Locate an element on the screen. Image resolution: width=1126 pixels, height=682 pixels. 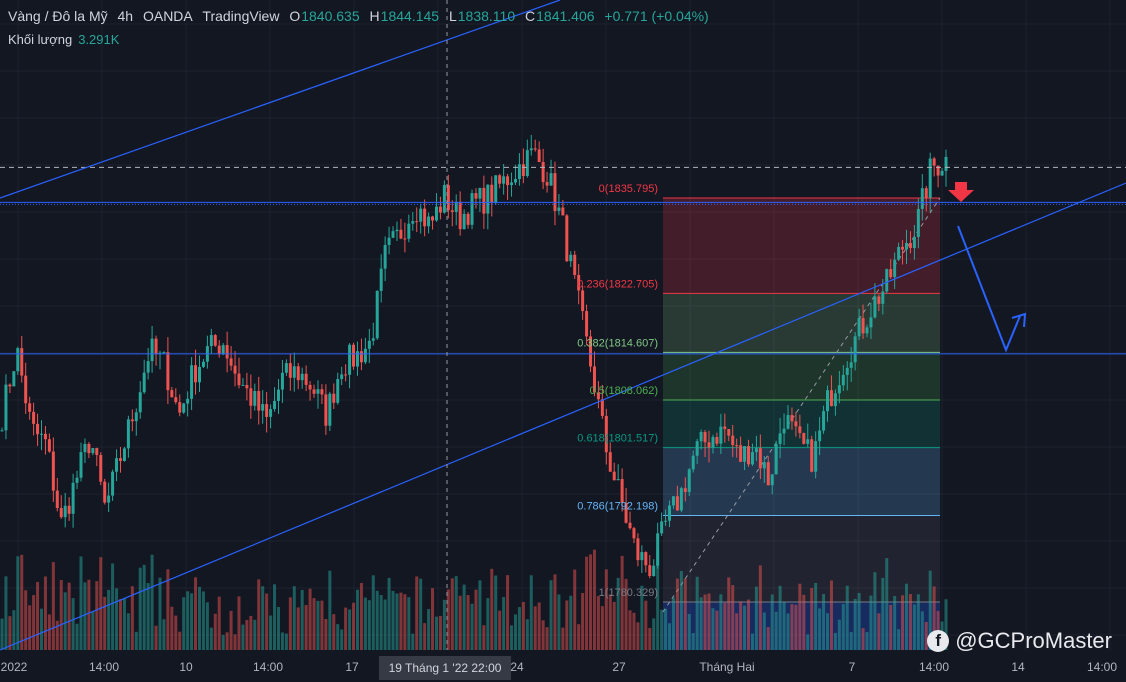
annotations is located at coordinates (987, 267).